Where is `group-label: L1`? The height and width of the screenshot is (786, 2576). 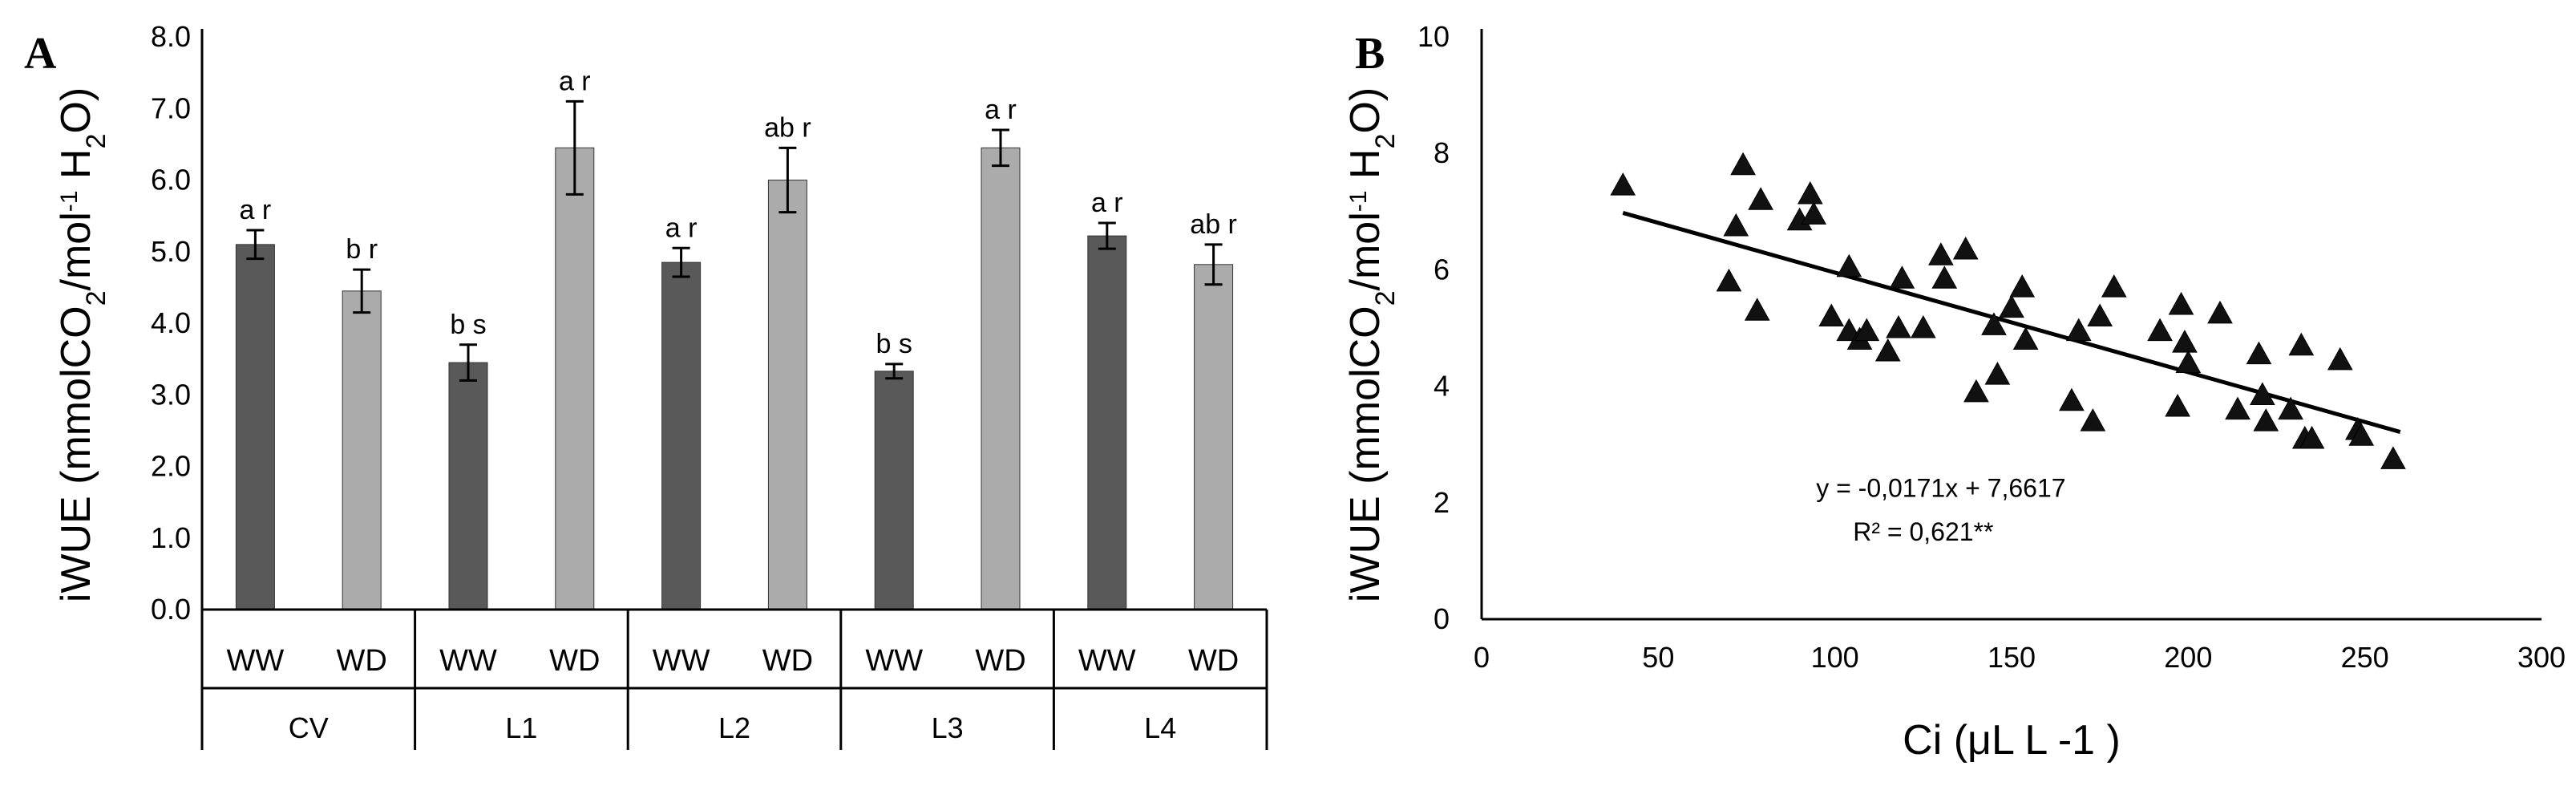
group-label: L1 is located at coordinates (521, 727).